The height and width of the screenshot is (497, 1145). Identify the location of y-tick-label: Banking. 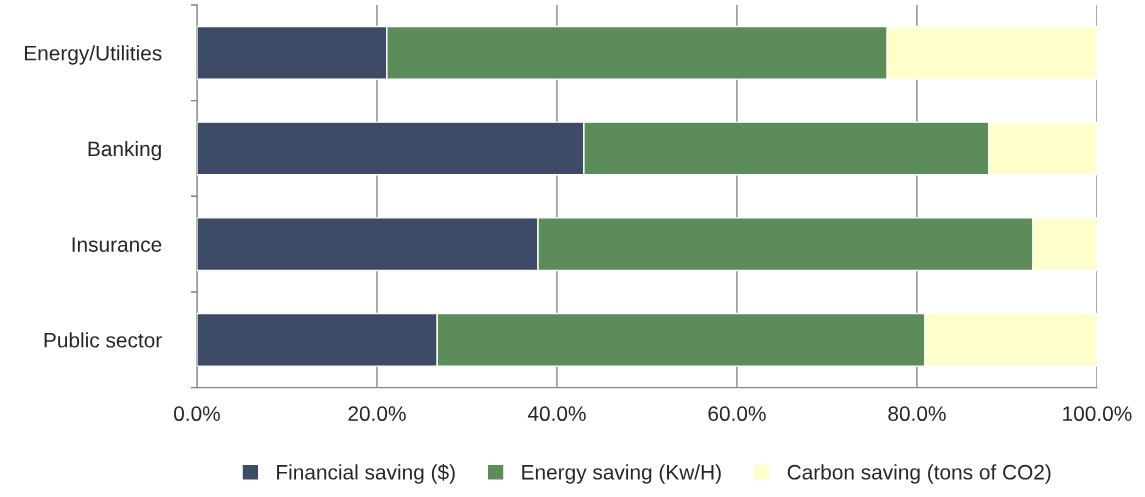
(124, 150).